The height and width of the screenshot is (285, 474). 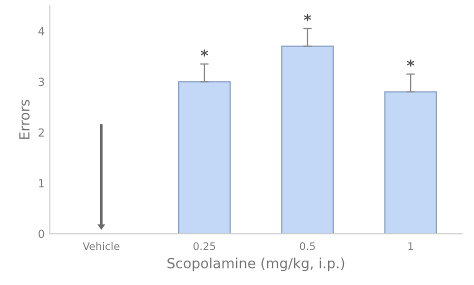 I want to click on y-tick-label: 0, so click(x=41, y=234).